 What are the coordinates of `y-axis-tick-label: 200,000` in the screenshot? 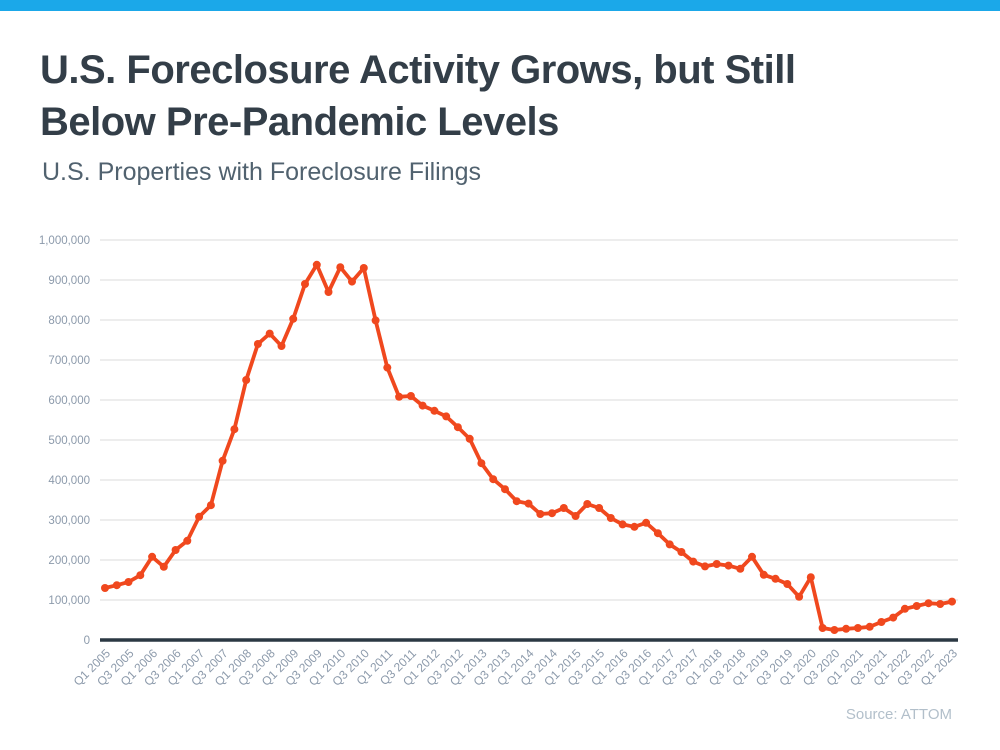 It's located at (69, 561).